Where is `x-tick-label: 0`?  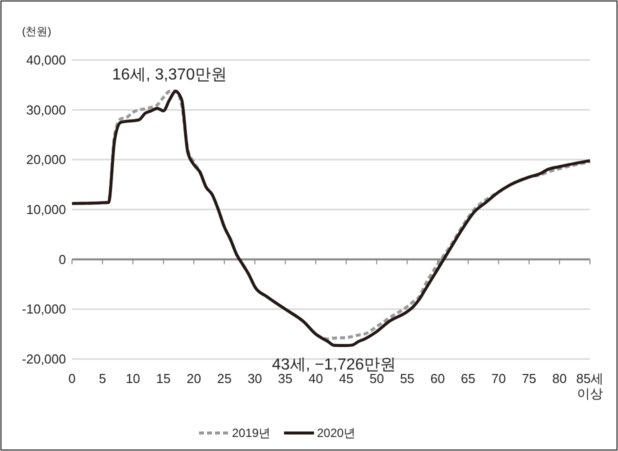
x-tick-label: 0 is located at coordinates (72, 378).